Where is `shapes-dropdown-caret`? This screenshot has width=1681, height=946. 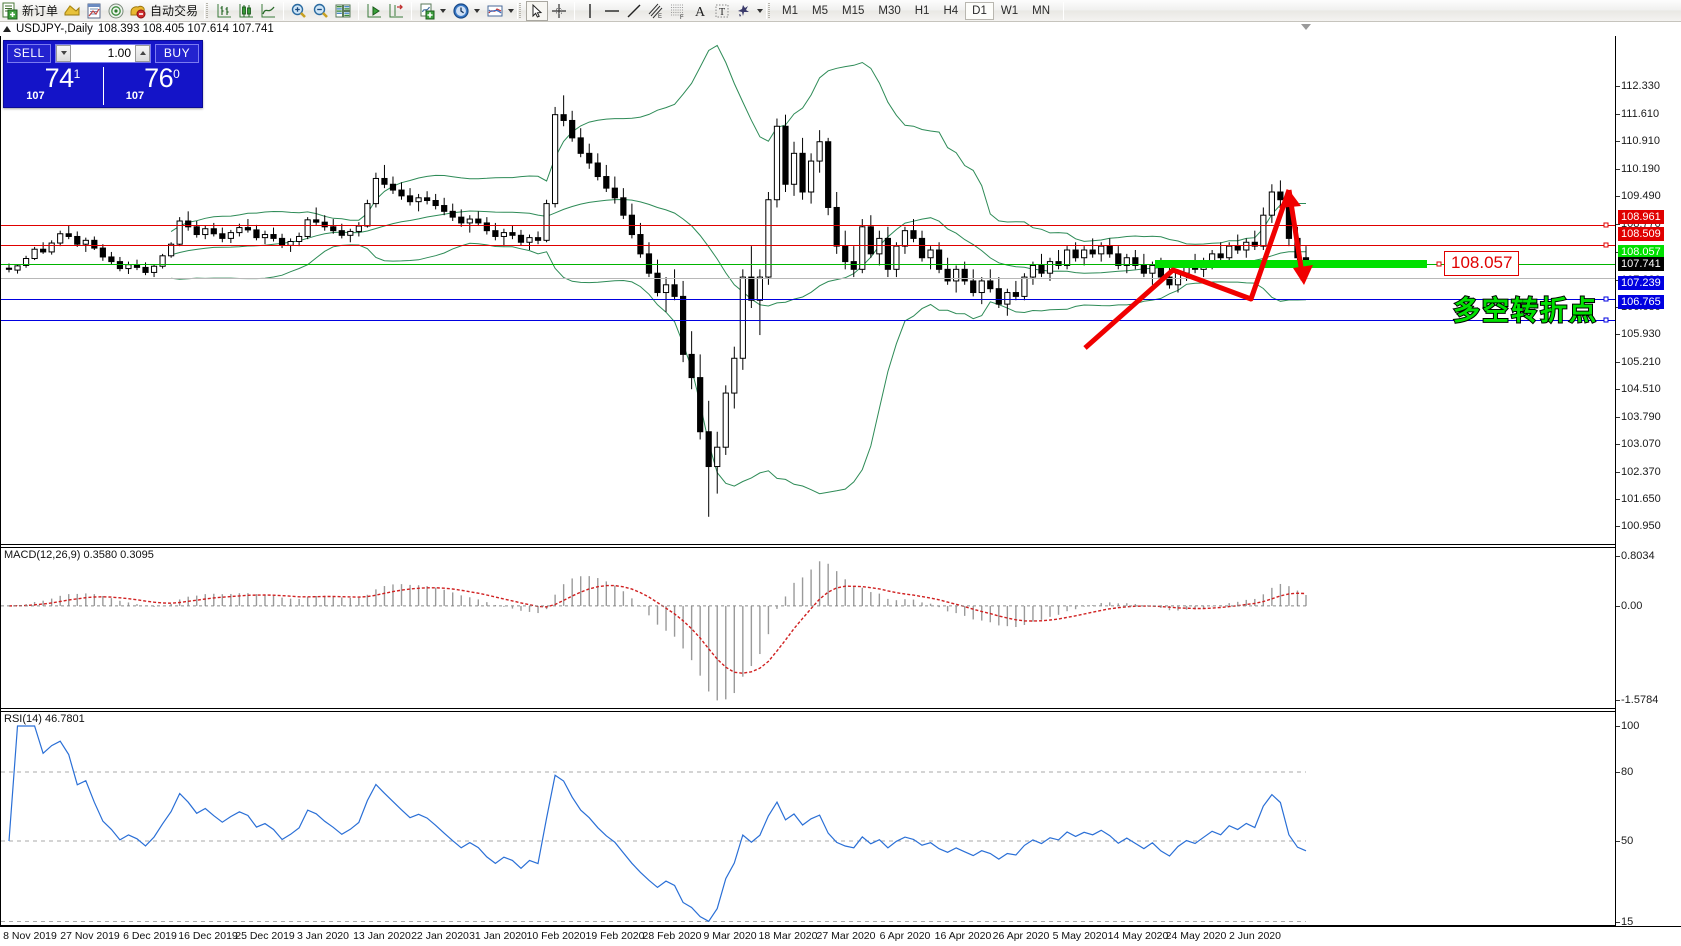 shapes-dropdown-caret is located at coordinates (760, 10).